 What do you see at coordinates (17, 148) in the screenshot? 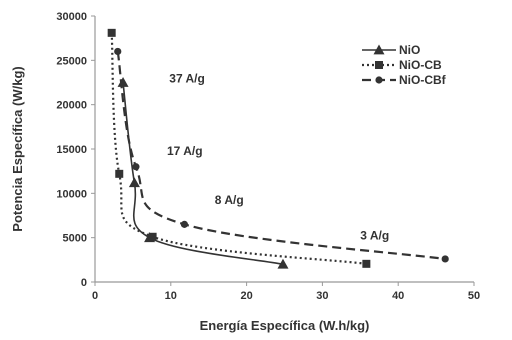
I see `y-axis-title: Potencia Específica (W/kg)` at bounding box center [17, 148].